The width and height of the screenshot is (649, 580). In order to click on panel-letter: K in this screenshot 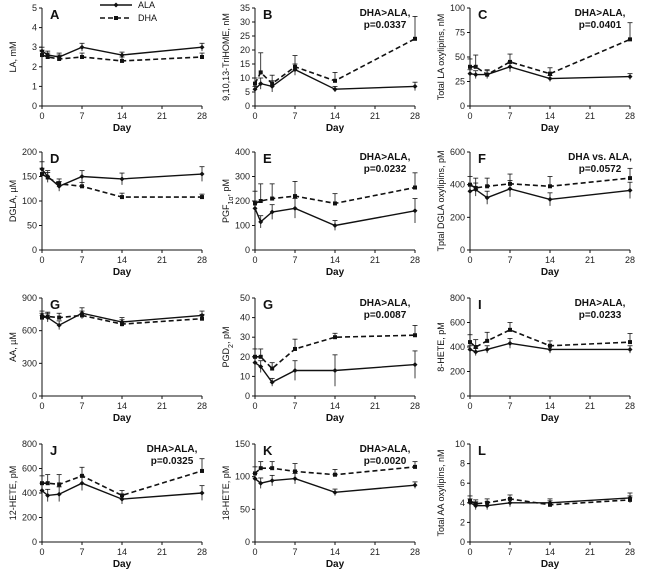, I will do `click(268, 450)`.